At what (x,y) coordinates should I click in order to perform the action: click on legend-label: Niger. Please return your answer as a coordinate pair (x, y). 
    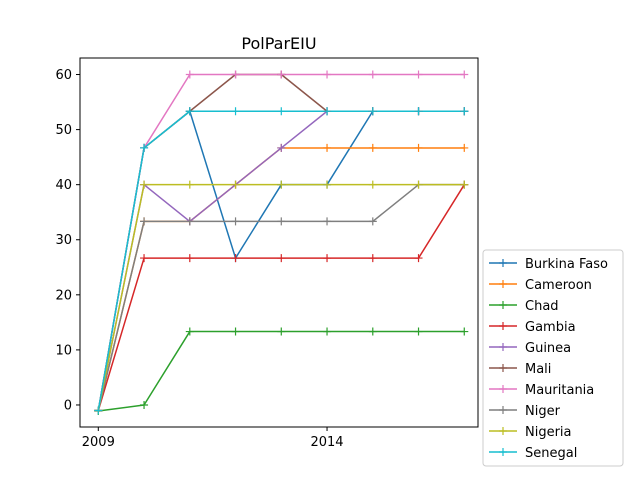
    Looking at the image, I should click on (543, 411).